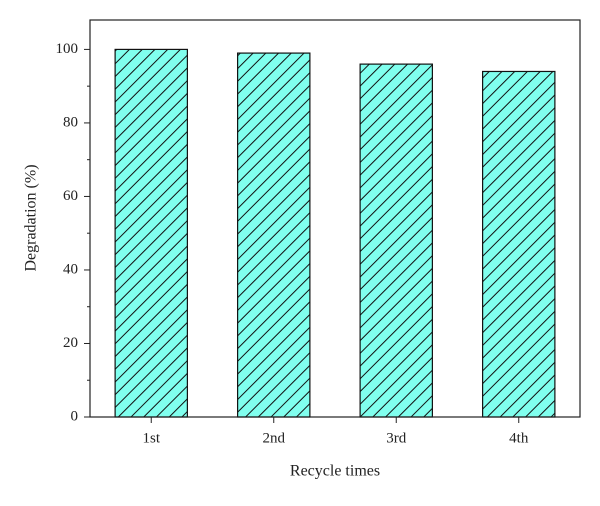  What do you see at coordinates (396, 438) in the screenshot?
I see `x-tick-label: 3rd` at bounding box center [396, 438].